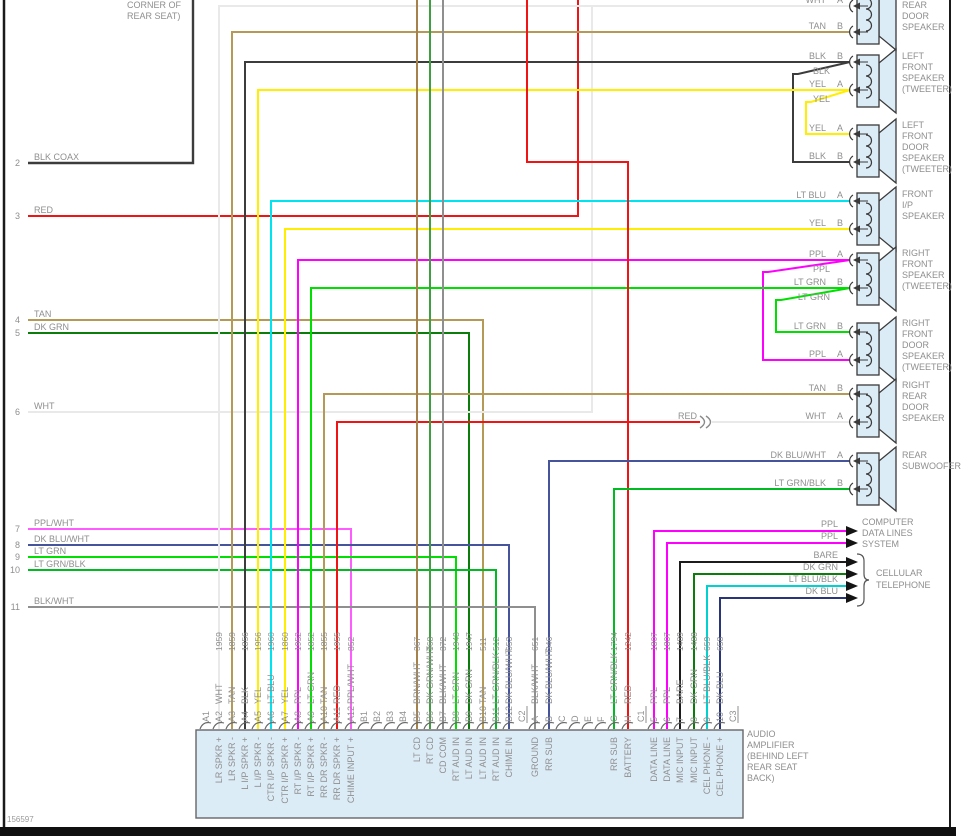 This screenshot has height=836, width=974. Describe the element at coordinates (821, 99) in the screenshot. I see `branch-wire-color: YEL` at that location.